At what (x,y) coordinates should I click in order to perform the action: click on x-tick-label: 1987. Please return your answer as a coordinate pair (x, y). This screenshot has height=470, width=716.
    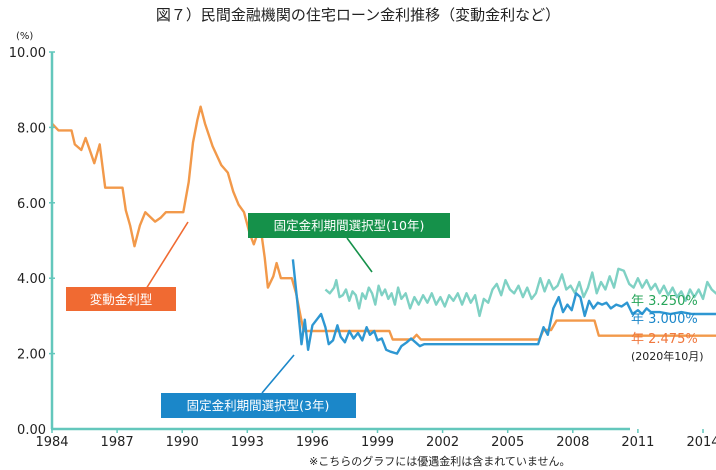
    Looking at the image, I should click on (117, 442).